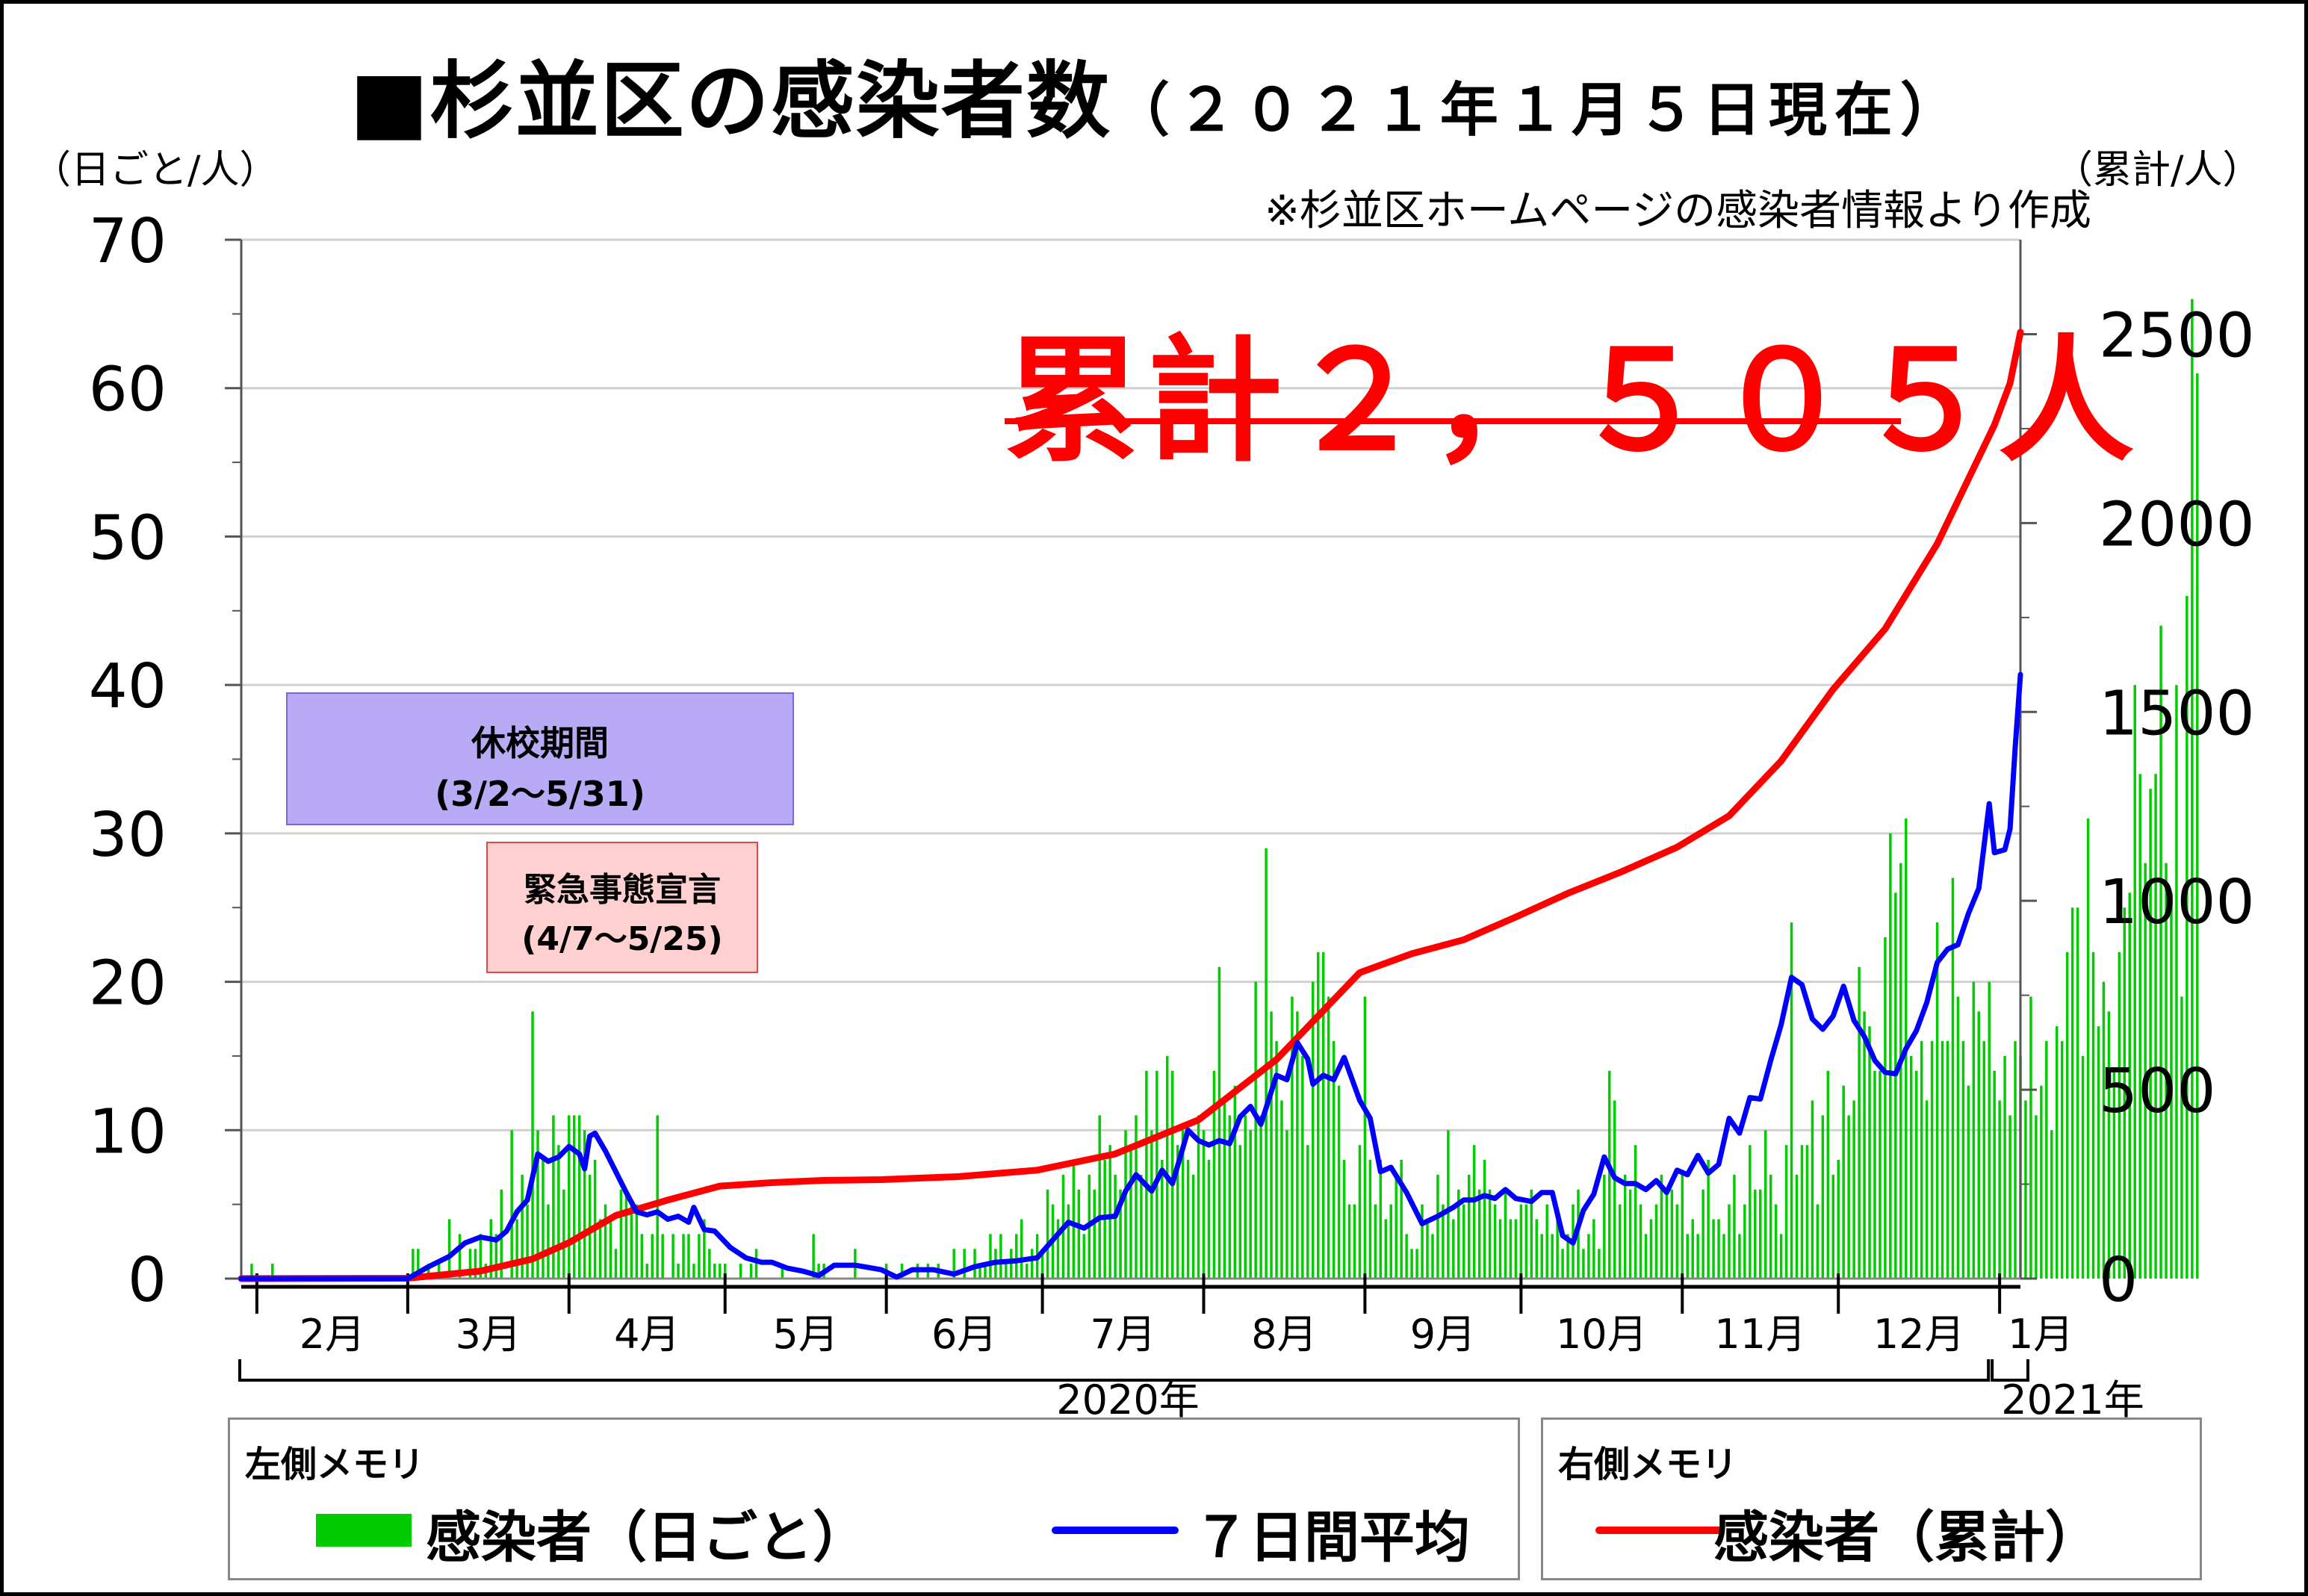  I want to click on month-label: 6月, so click(964, 1334).